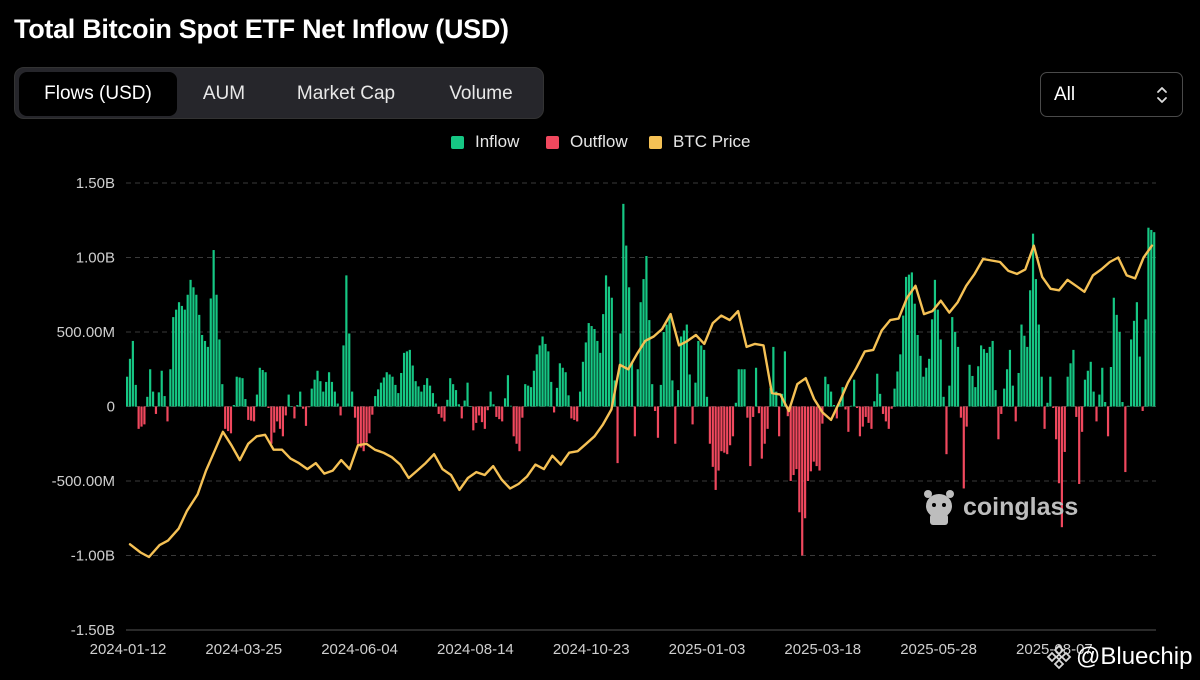 The width and height of the screenshot is (1200, 680). Describe the element at coordinates (939, 507) in the screenshot. I see `coinglass-mascot-icon` at that location.